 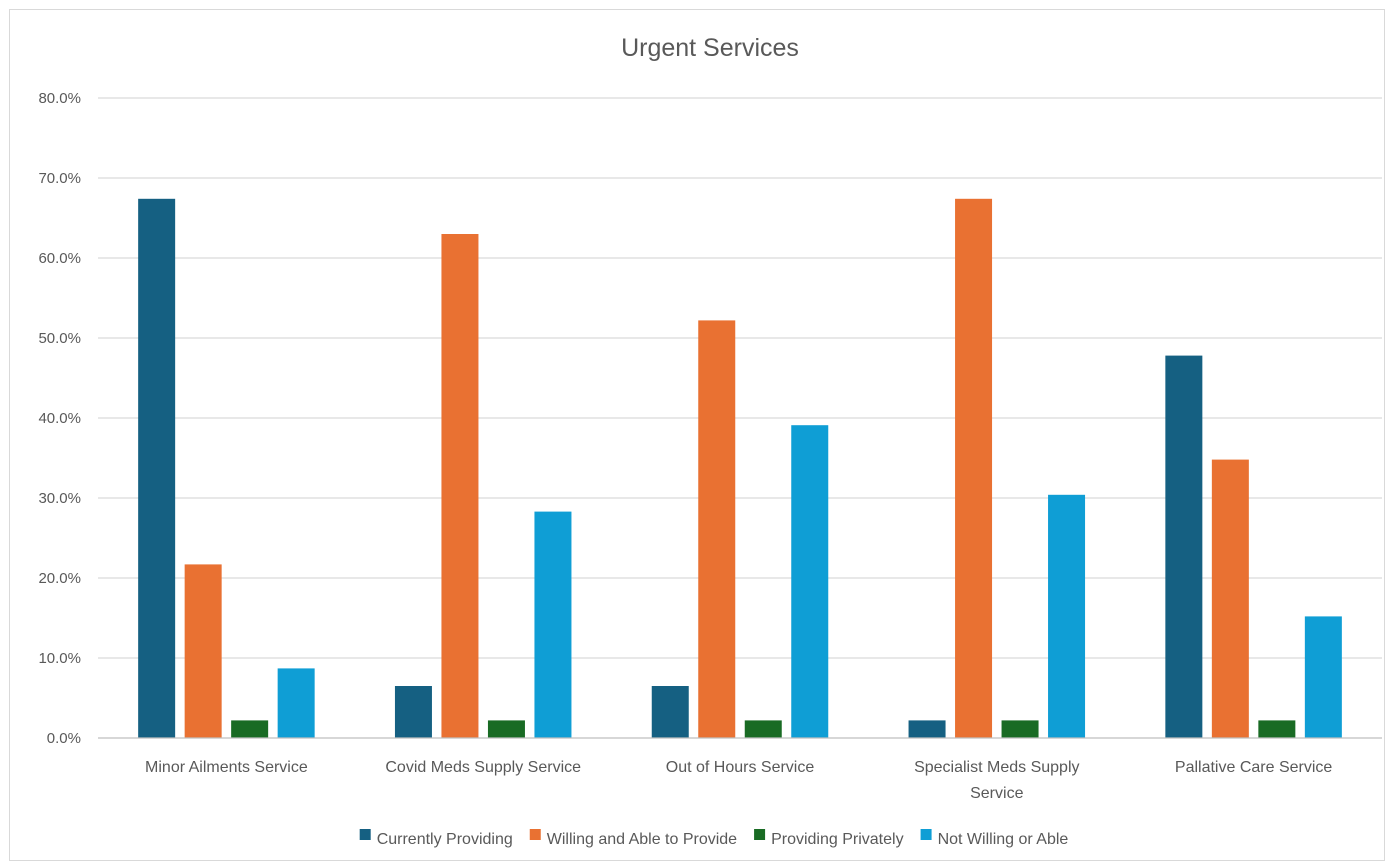 I want to click on x-tick-label: Minor Ailments Service, so click(x=226, y=767).